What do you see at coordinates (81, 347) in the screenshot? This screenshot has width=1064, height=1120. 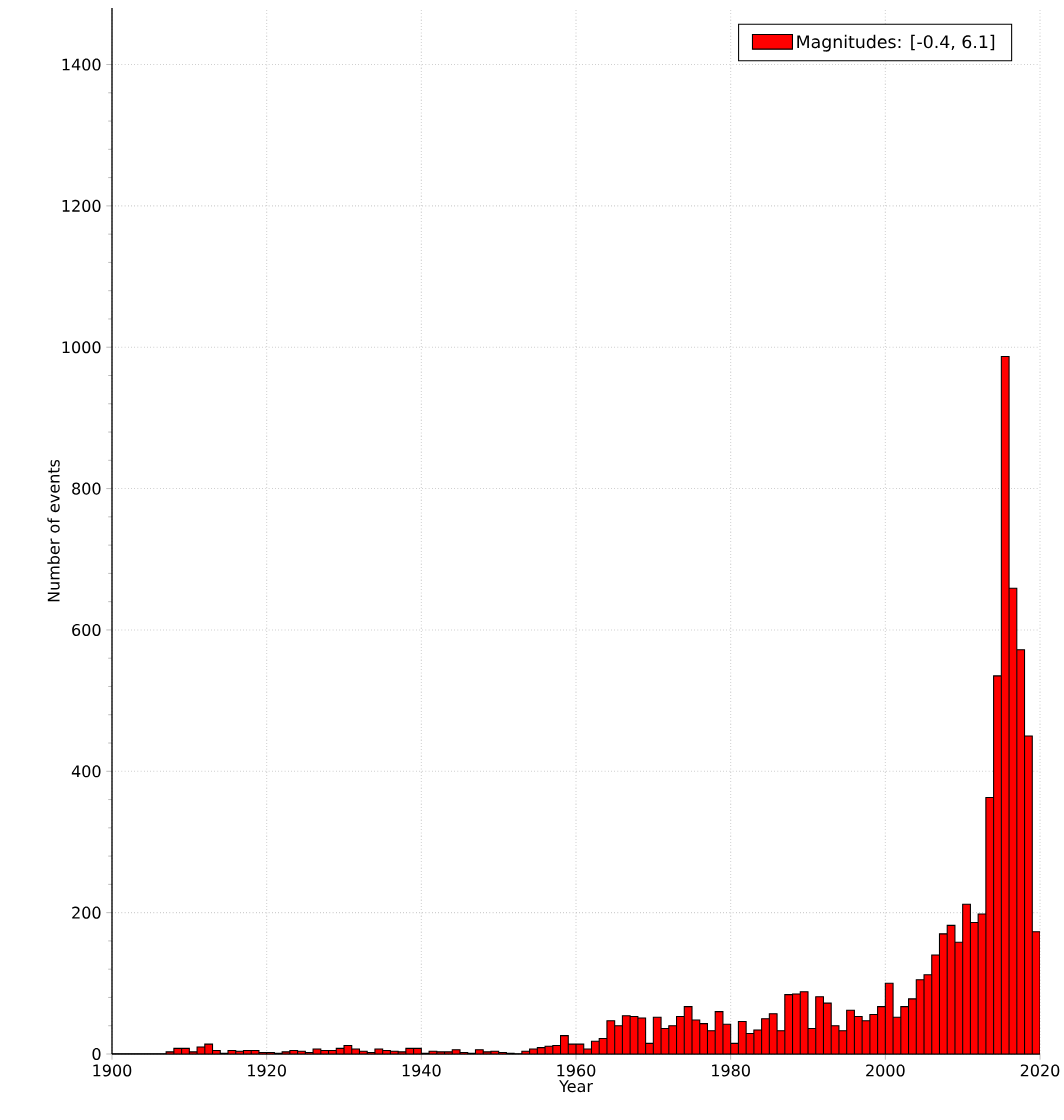 I see `y-tick-label: 1000` at bounding box center [81, 347].